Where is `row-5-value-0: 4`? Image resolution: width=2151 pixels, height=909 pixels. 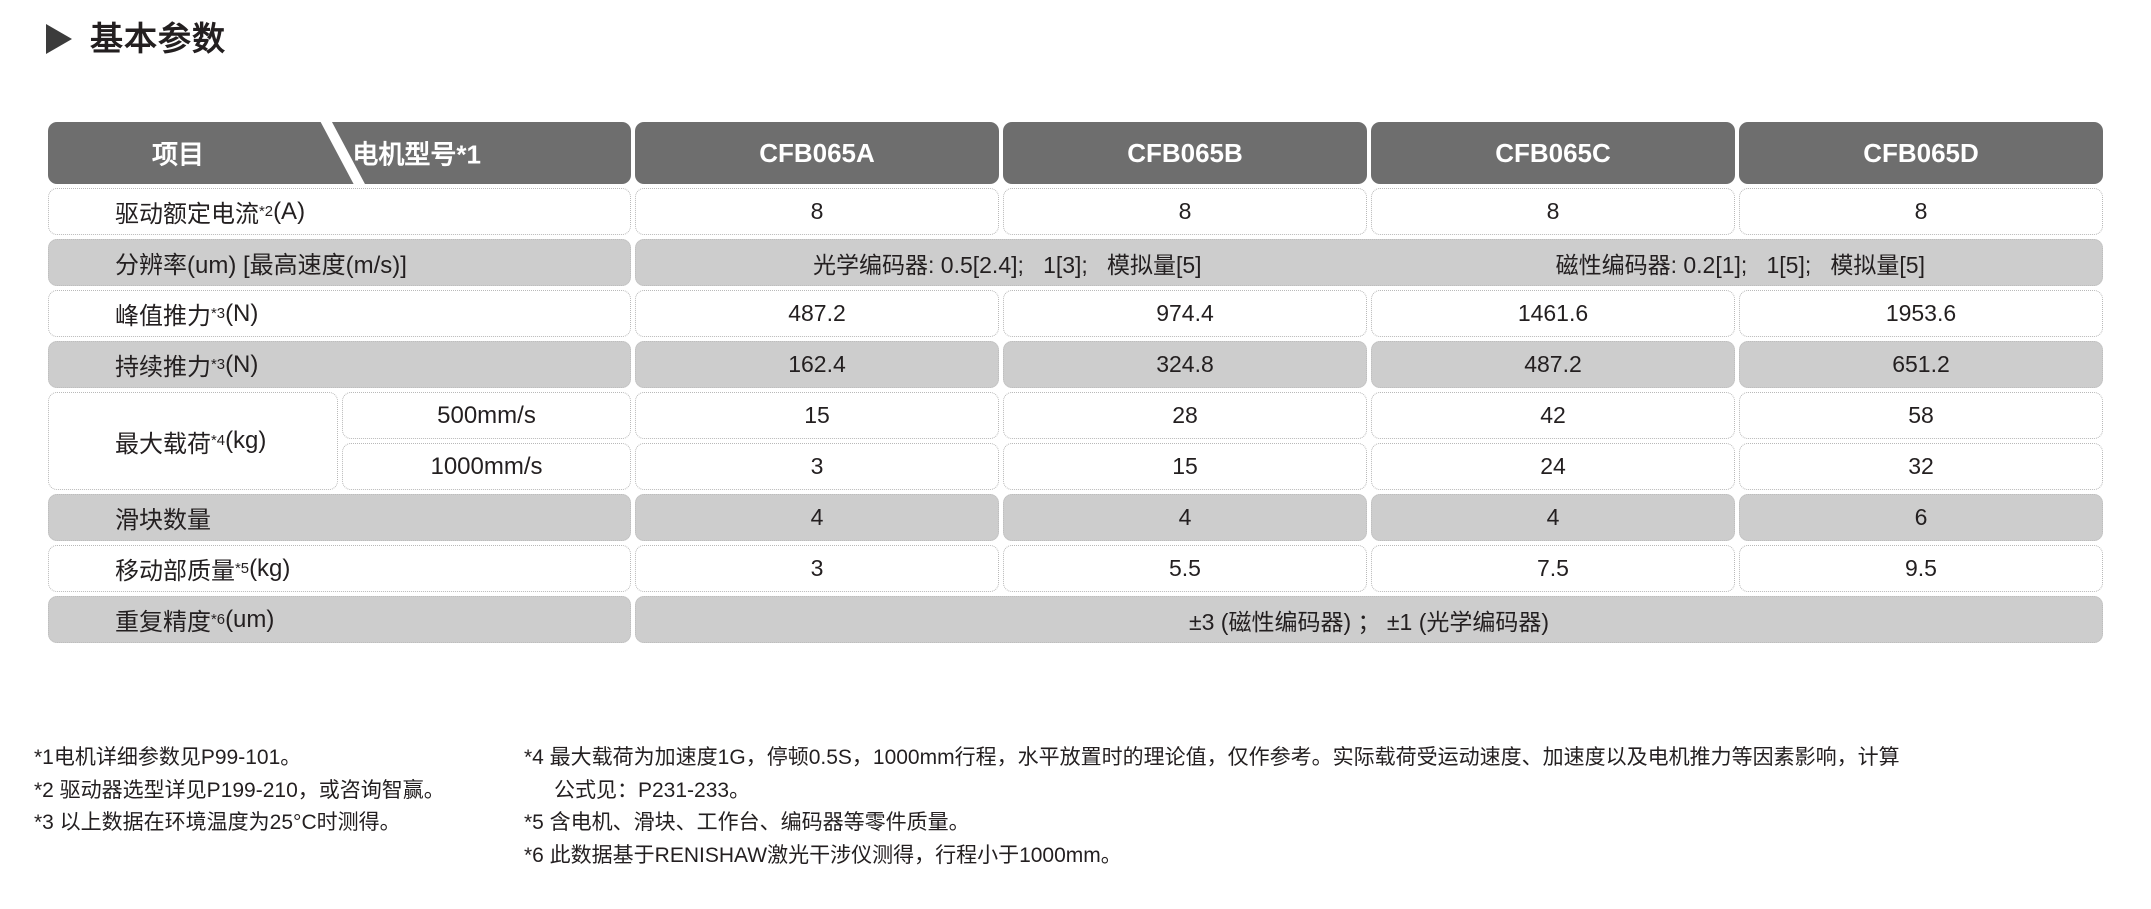
row-5-value-0: 4 is located at coordinates (817, 517).